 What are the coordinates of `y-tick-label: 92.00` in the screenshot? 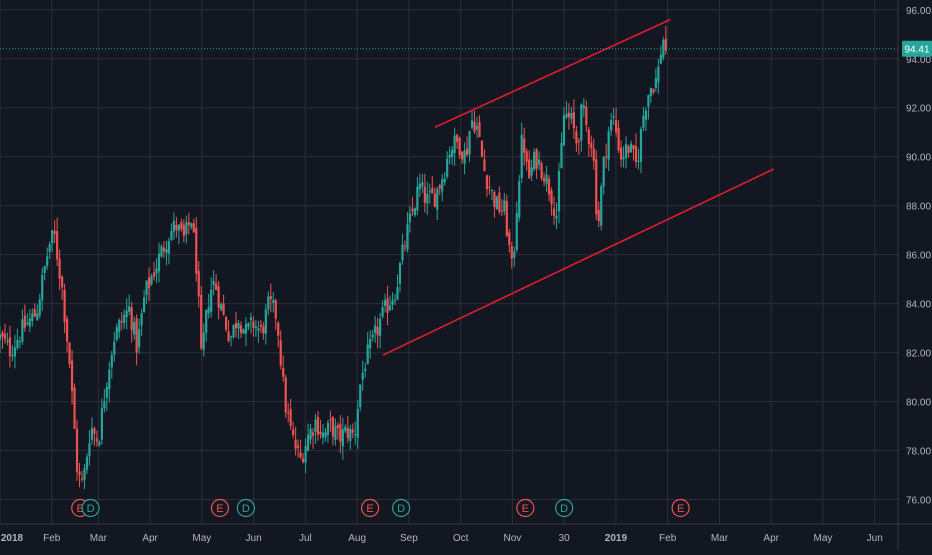 It's located at (918, 109).